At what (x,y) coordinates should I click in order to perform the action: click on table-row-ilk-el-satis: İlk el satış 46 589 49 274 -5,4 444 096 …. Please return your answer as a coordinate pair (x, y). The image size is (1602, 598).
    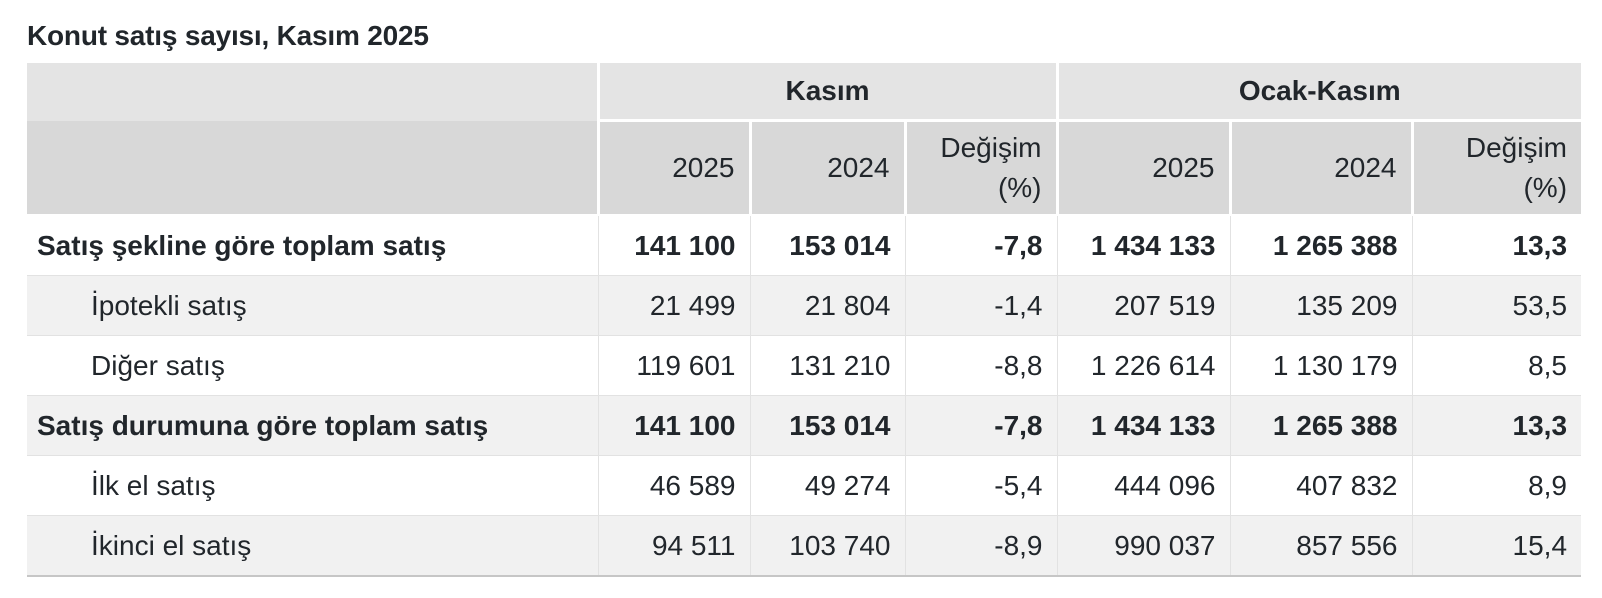
    Looking at the image, I should click on (804, 485).